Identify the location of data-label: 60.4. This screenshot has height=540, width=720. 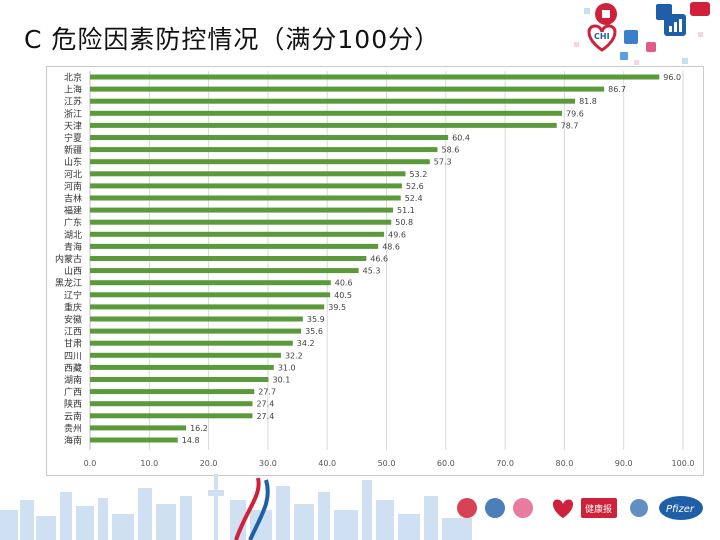
(461, 138).